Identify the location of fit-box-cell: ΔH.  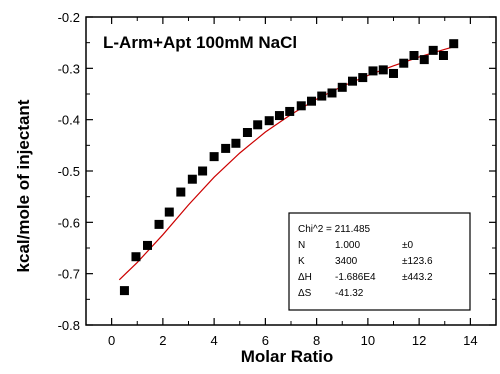
(305, 277).